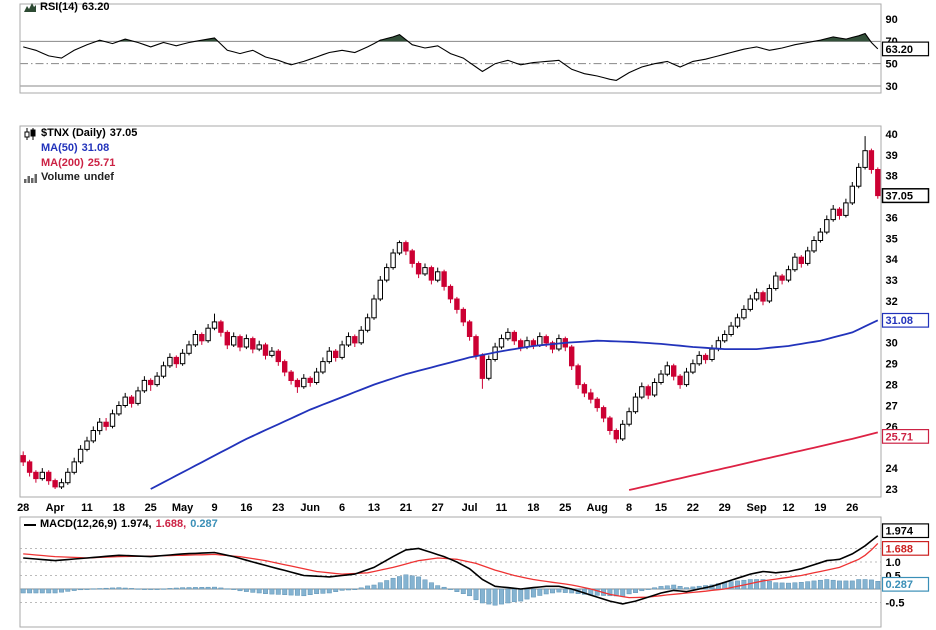  Describe the element at coordinates (183, 508) in the screenshot. I see `x-axis-label: May` at that location.